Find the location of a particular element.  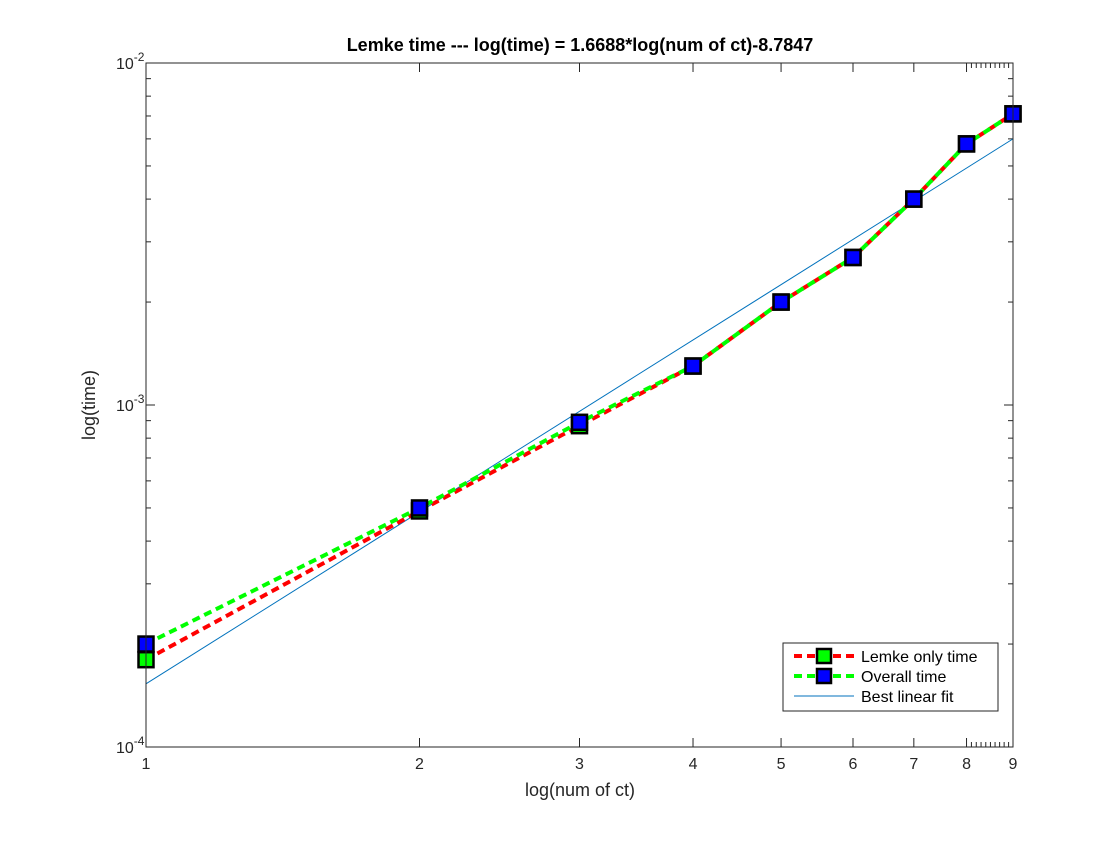

legend-label: Lemke only time is located at coordinates (919, 657).